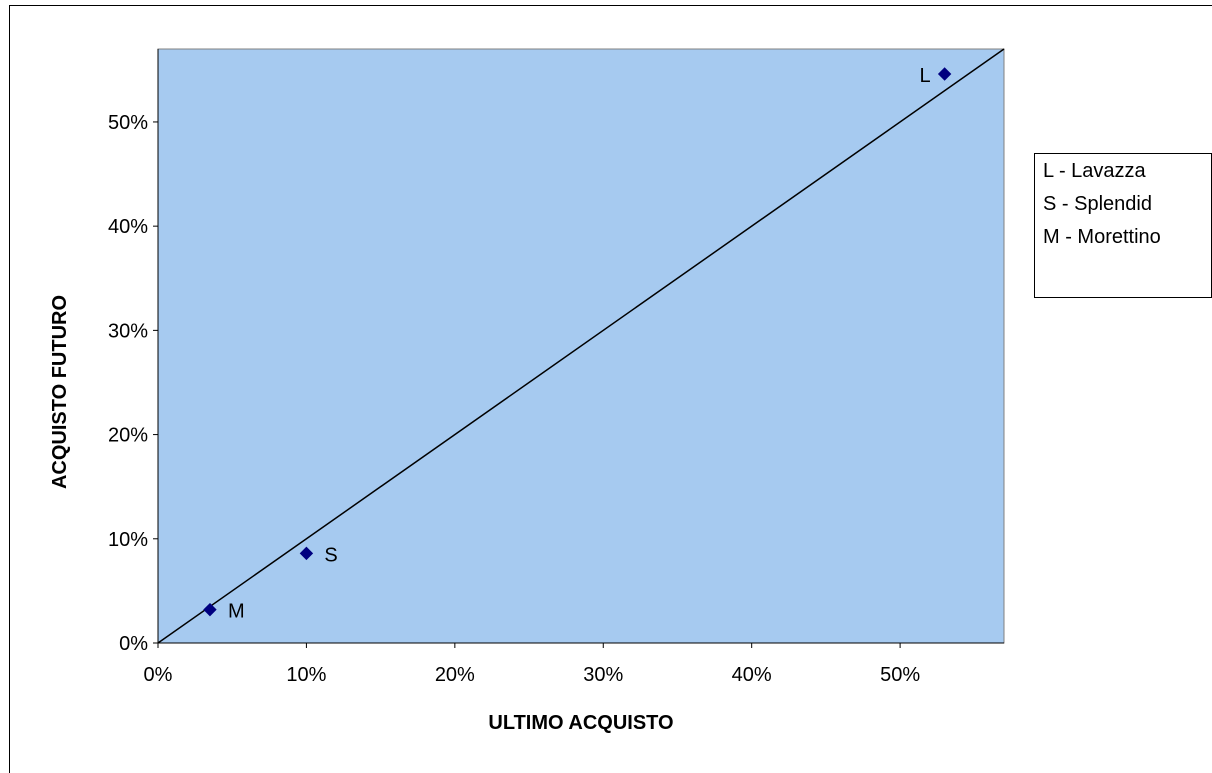 The height and width of the screenshot is (773, 1212). What do you see at coordinates (944, 74) in the screenshot?
I see `point-marker-l` at bounding box center [944, 74].